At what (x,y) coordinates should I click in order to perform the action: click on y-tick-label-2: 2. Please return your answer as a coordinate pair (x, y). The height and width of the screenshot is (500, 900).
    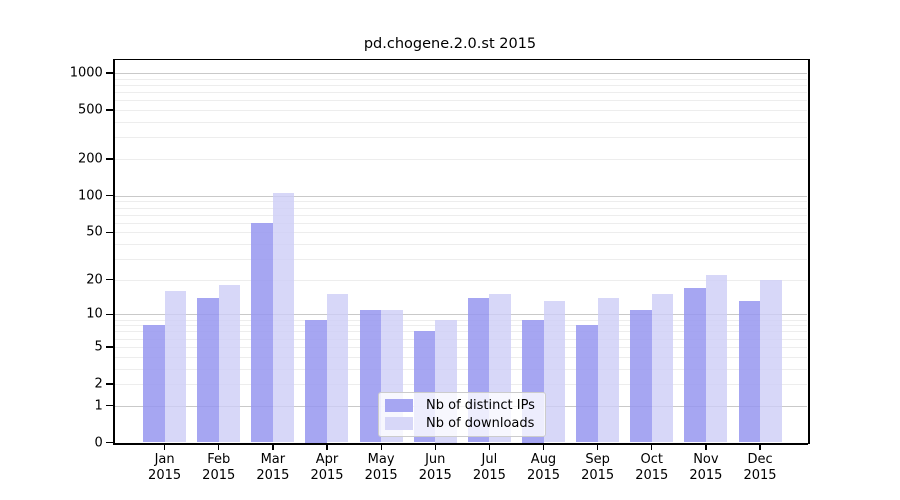
    Looking at the image, I should click on (98, 384).